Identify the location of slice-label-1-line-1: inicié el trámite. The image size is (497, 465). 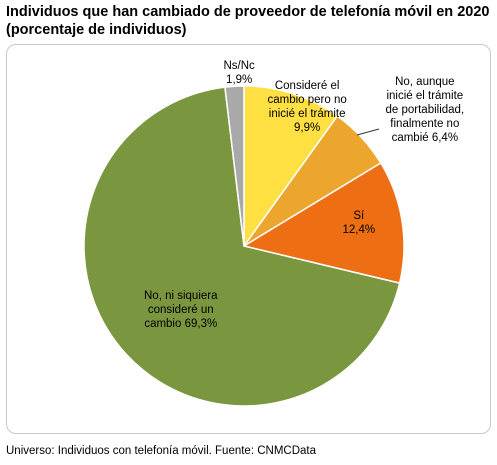
(425, 96).